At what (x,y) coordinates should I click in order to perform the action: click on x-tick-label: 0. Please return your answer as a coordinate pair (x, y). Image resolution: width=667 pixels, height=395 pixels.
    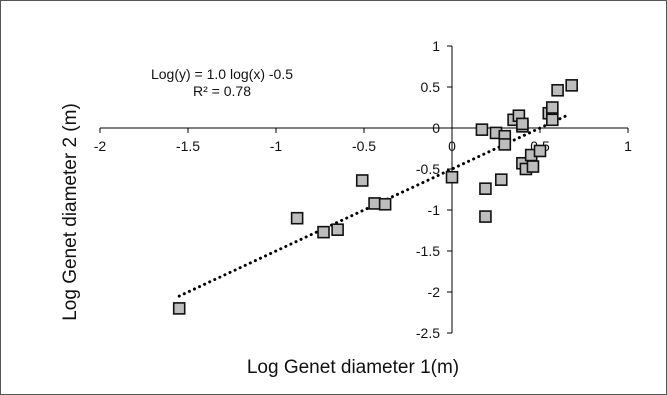
    Looking at the image, I should click on (452, 146).